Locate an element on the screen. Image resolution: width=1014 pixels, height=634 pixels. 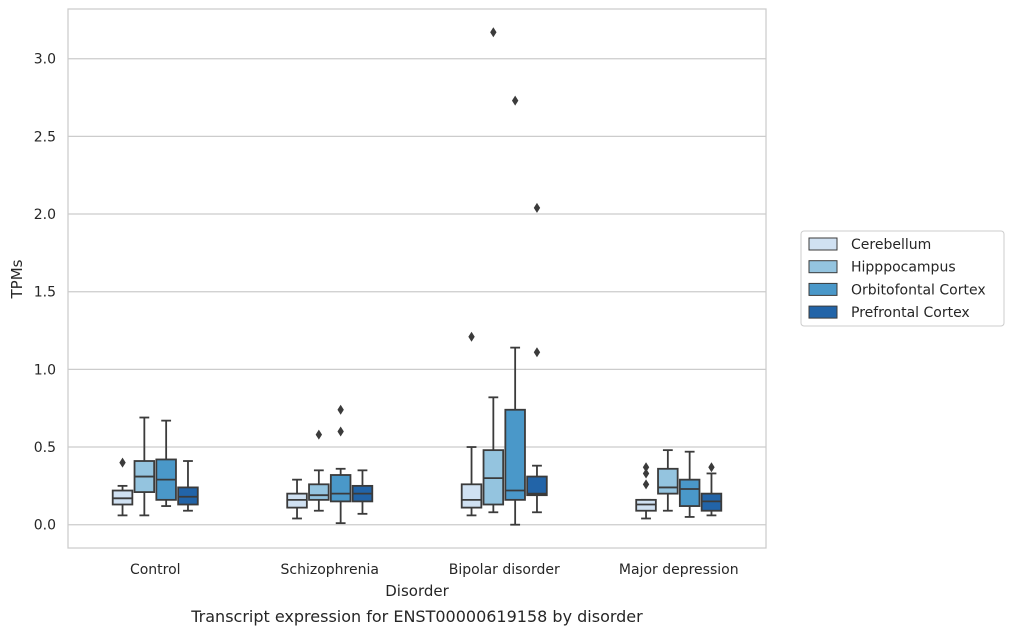
legend-label: Prefrontal Cortex is located at coordinates (910, 313).